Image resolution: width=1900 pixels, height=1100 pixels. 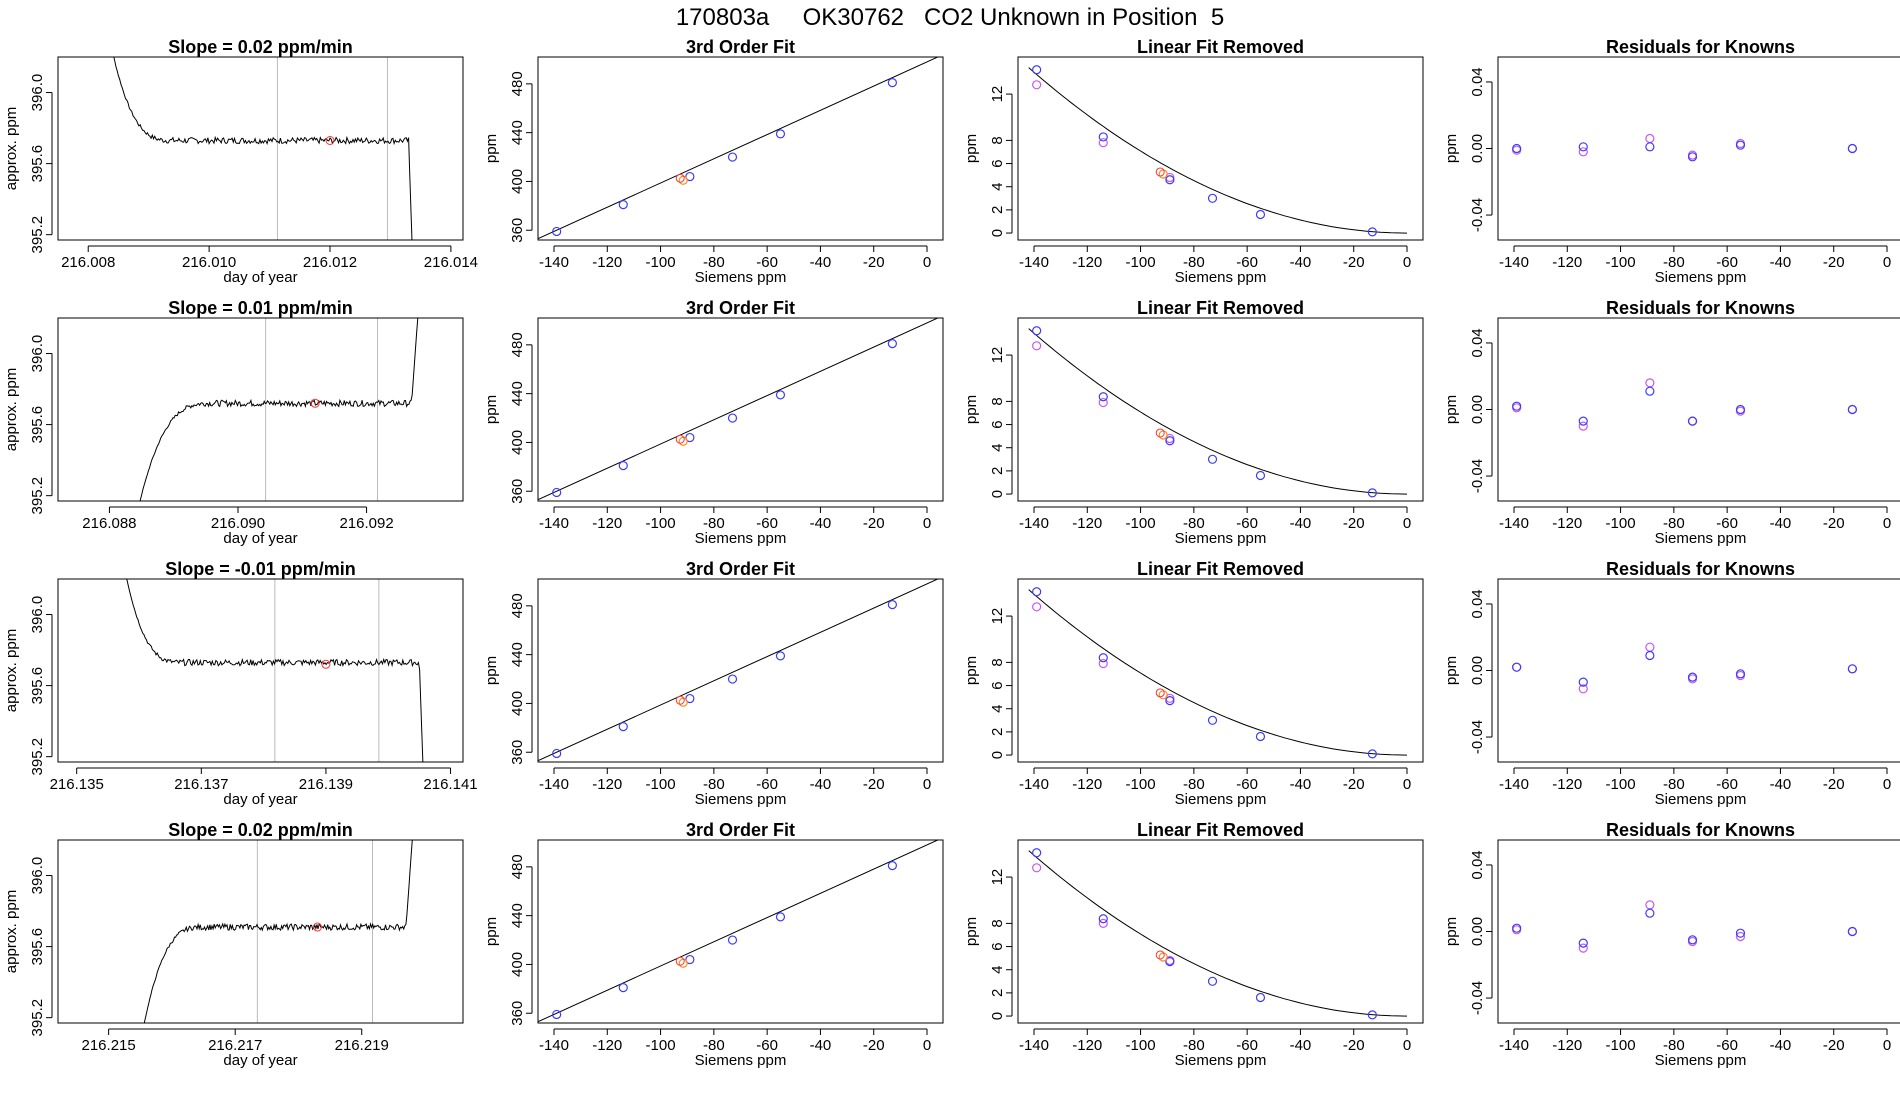 What do you see at coordinates (517, 1013) in the screenshot?
I see `y-tick-label: 360` at bounding box center [517, 1013].